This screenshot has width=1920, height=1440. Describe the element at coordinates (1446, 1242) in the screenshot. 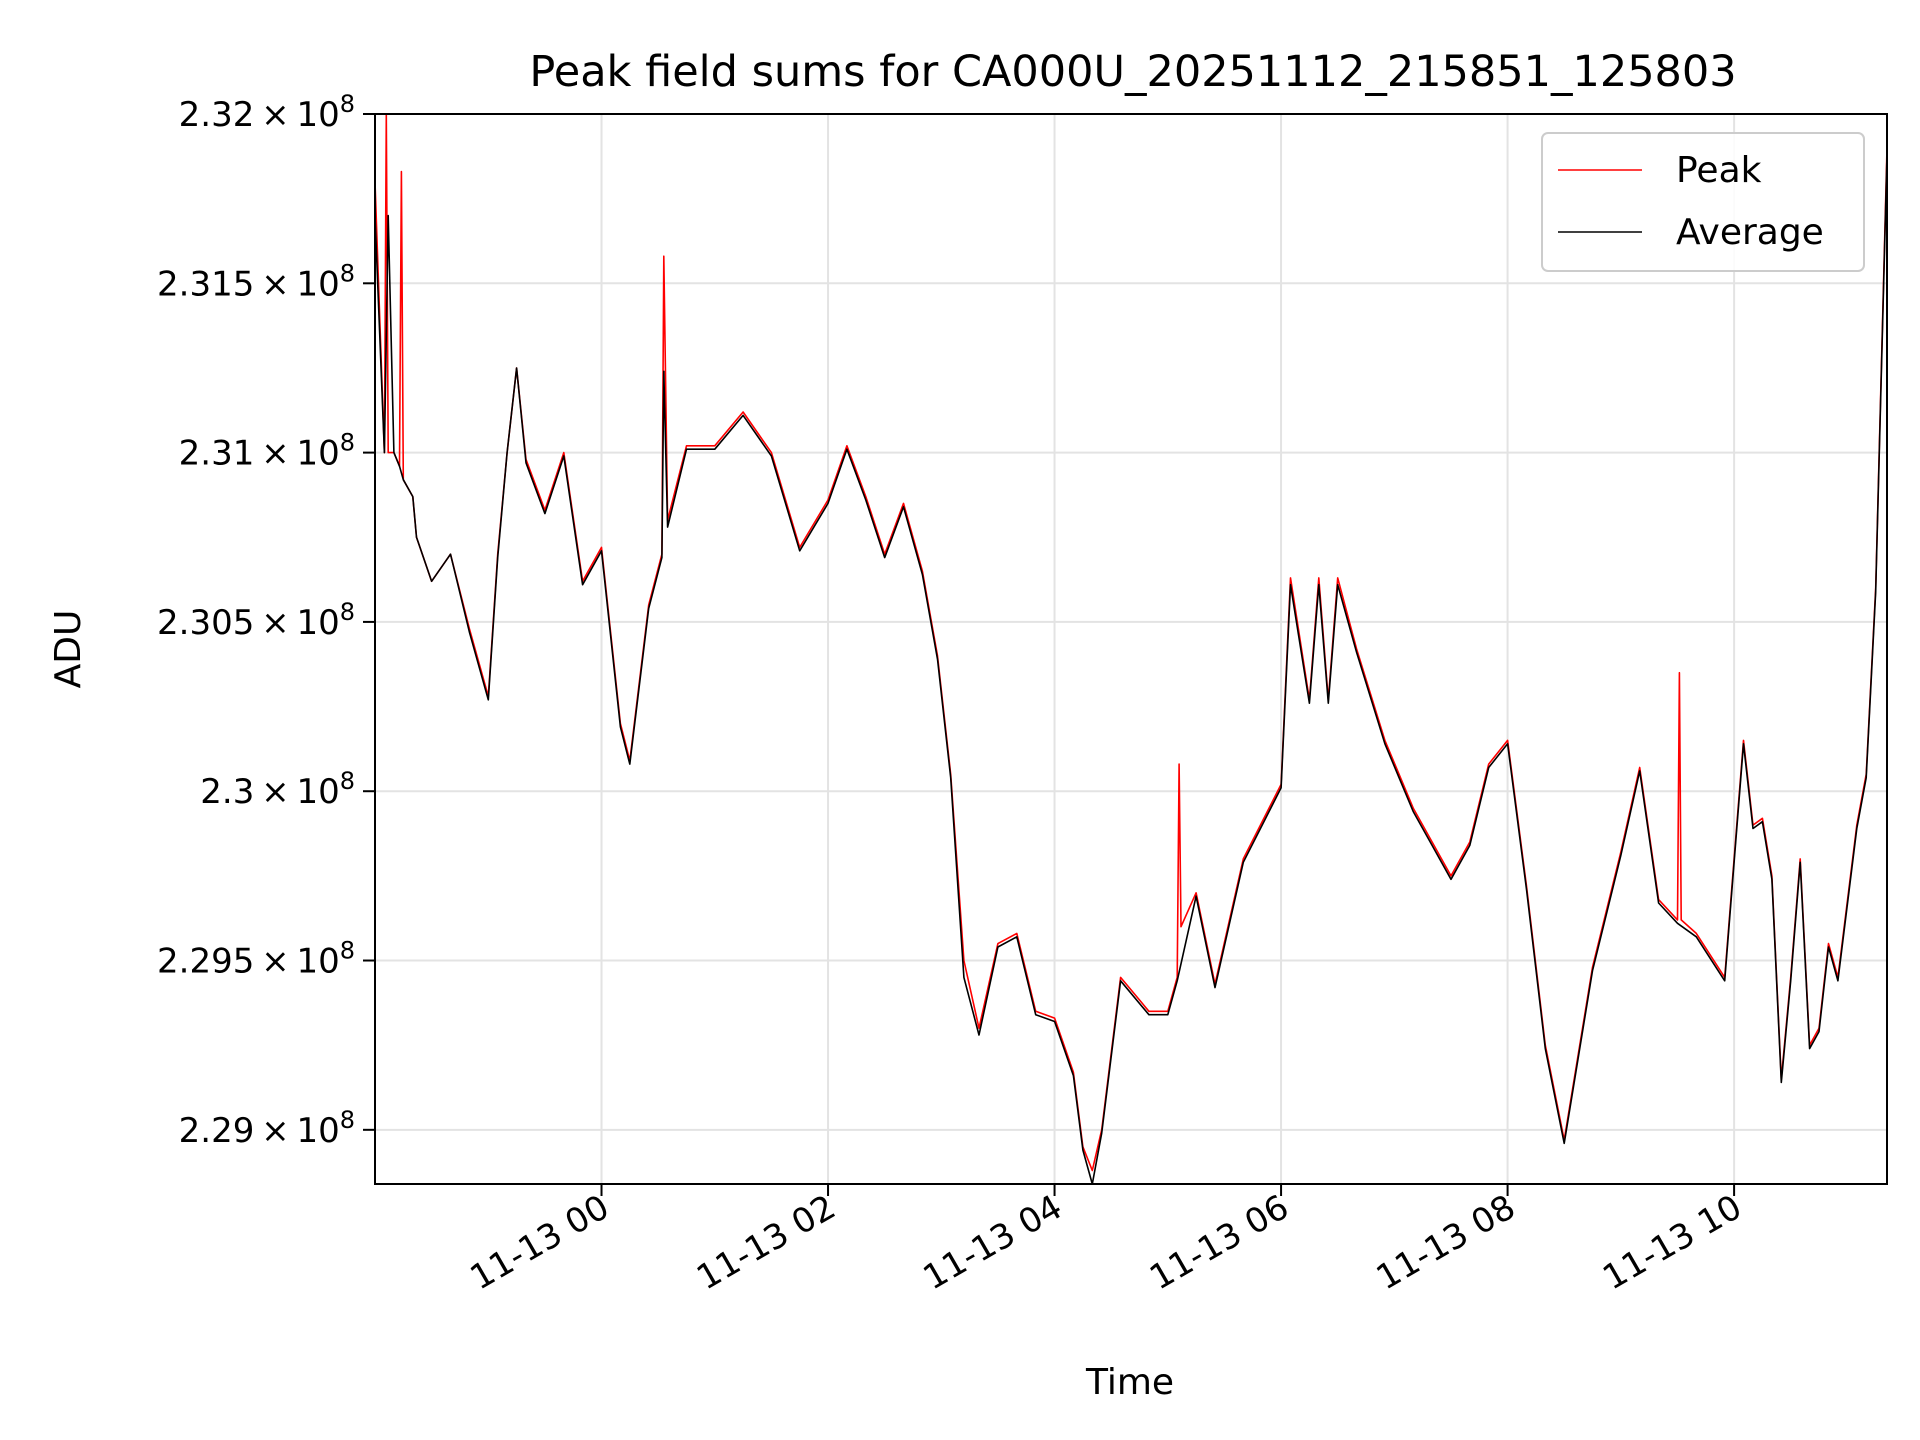

I see `x-tick-label: 11-13 08` at that location.